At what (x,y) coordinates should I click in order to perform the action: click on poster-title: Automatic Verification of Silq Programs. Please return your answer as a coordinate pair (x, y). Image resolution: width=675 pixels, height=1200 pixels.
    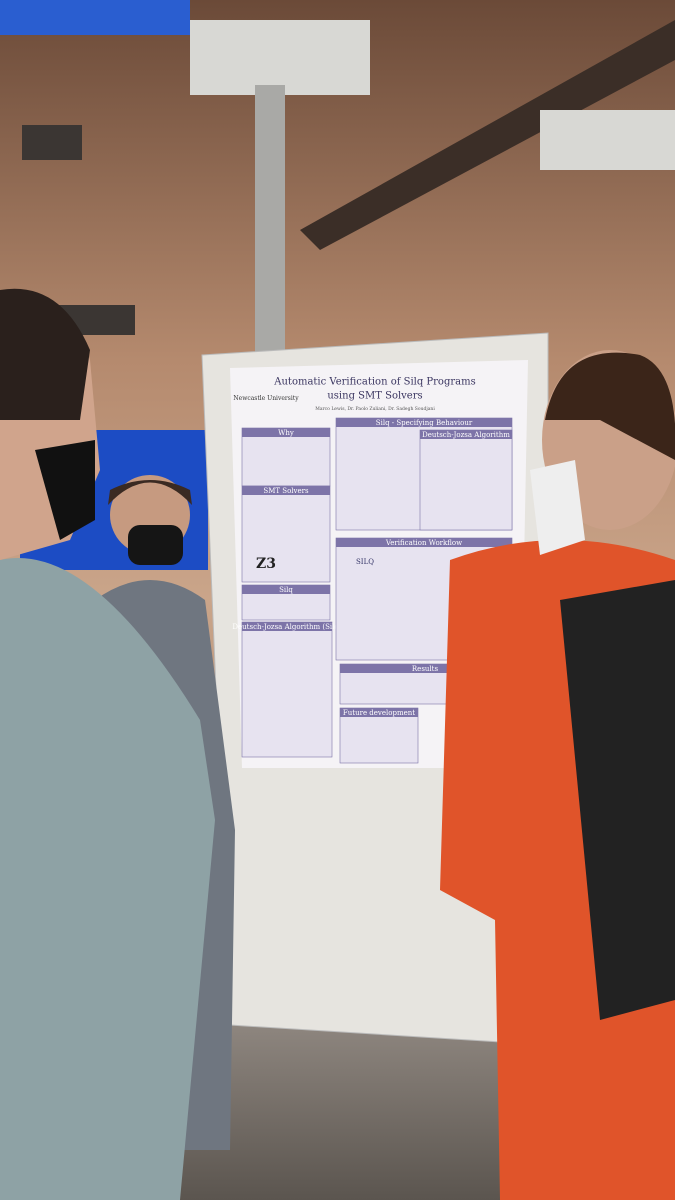
    Looking at the image, I should click on (374, 382).